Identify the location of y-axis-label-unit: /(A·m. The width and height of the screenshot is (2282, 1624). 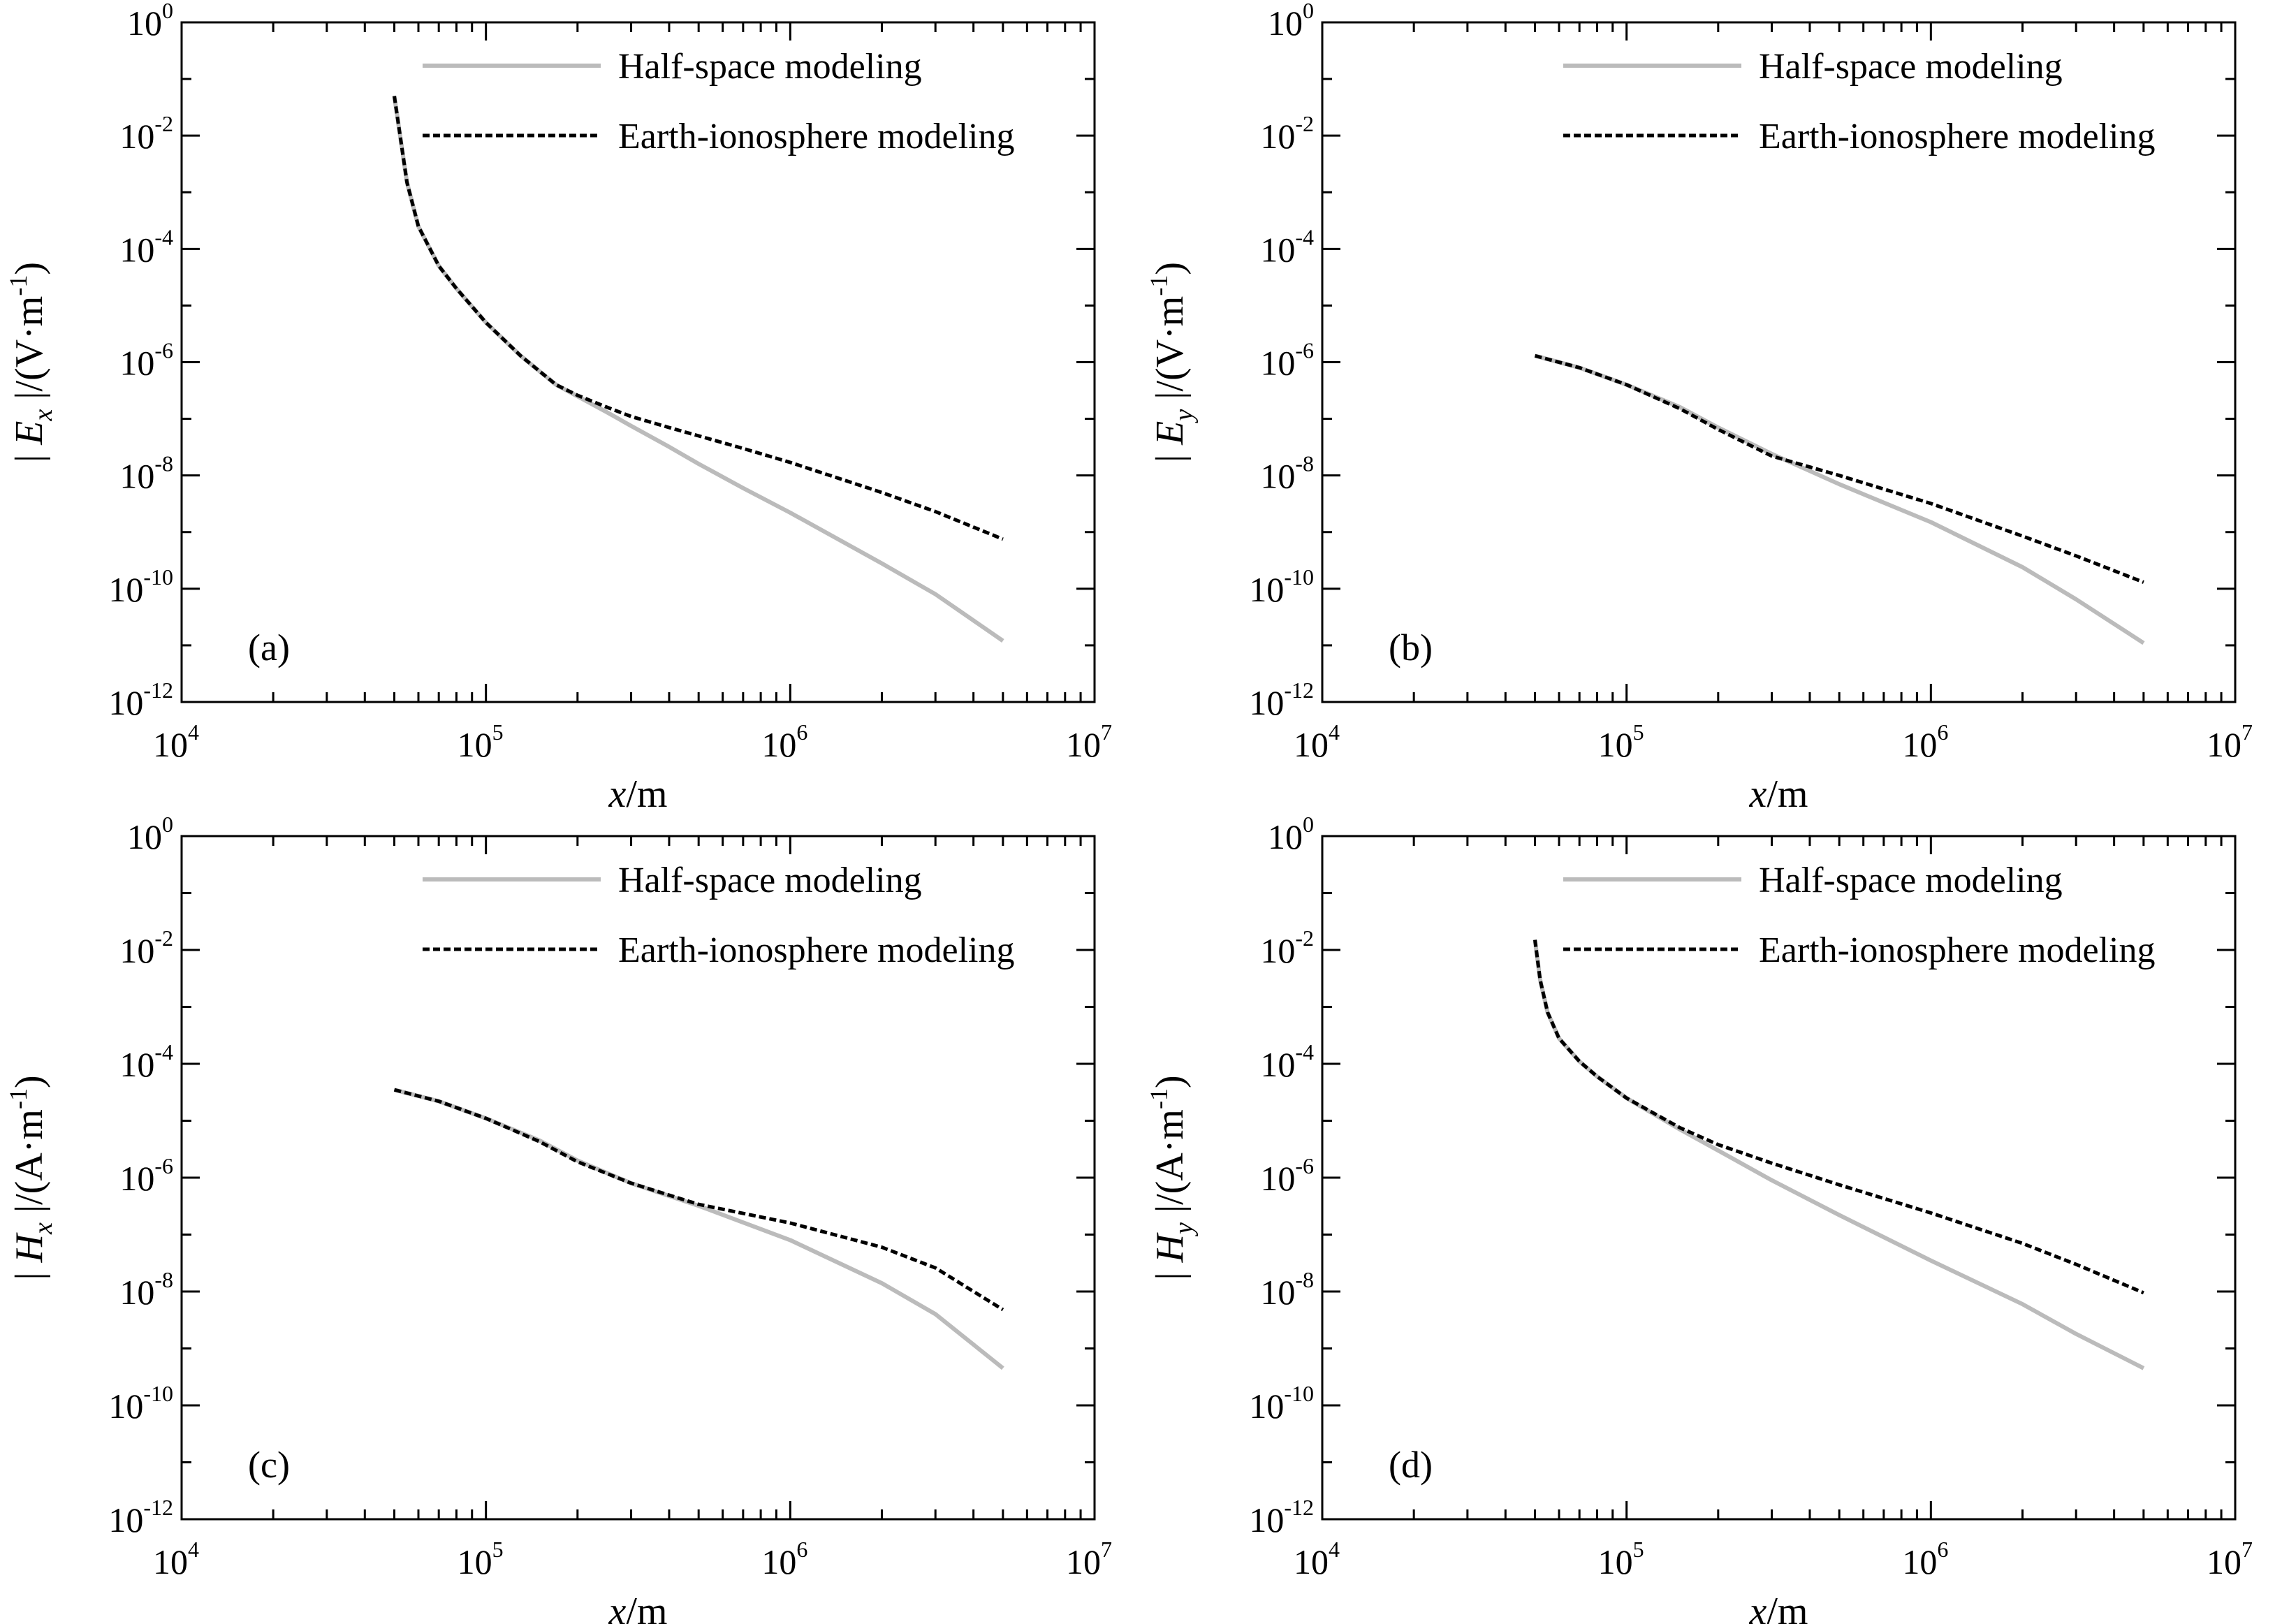
(1170, 1157).